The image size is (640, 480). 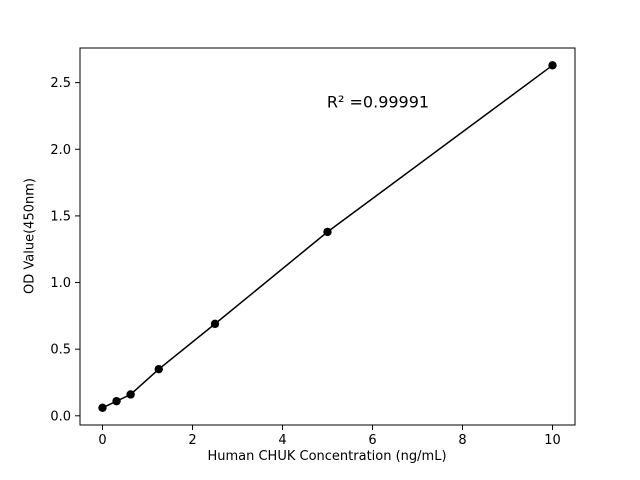 What do you see at coordinates (30, 236) in the screenshot?
I see `y-axis-label: OD Value(450nm)` at bounding box center [30, 236].